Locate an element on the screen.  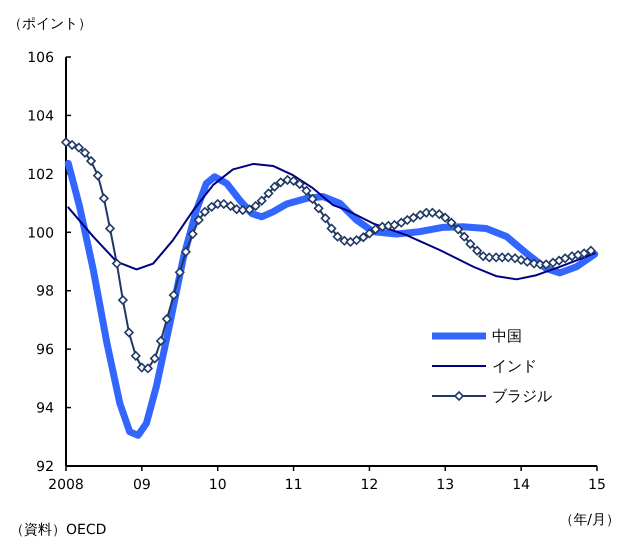
x-tick-label: 10 is located at coordinates (217, 485).